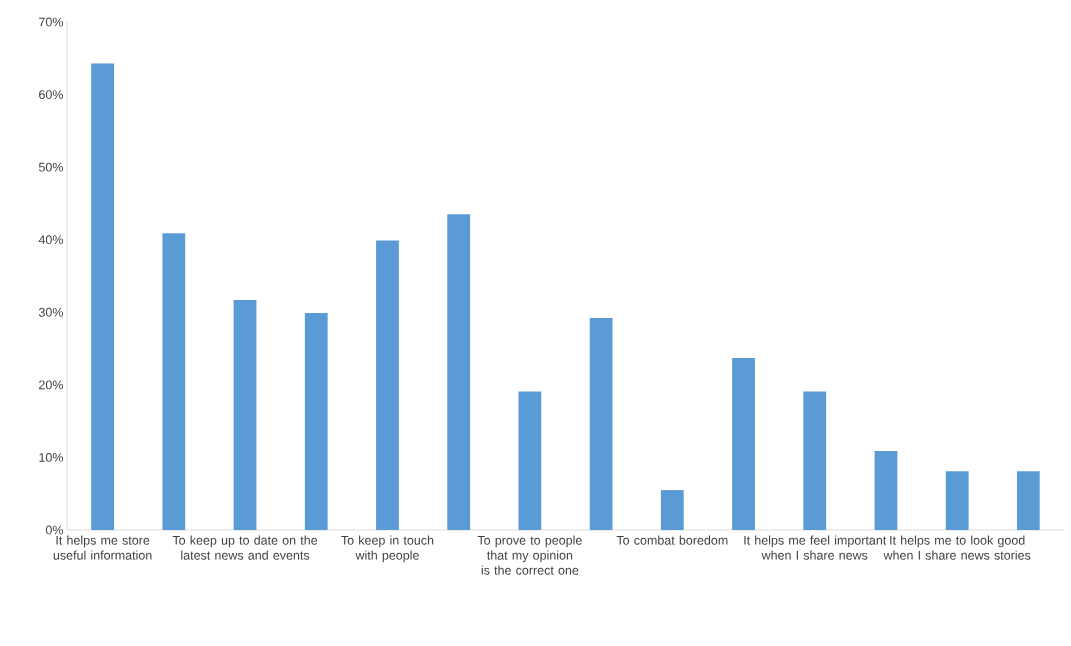  Describe the element at coordinates (51, 22) in the screenshot. I see `y-tick-label: 70%` at that location.